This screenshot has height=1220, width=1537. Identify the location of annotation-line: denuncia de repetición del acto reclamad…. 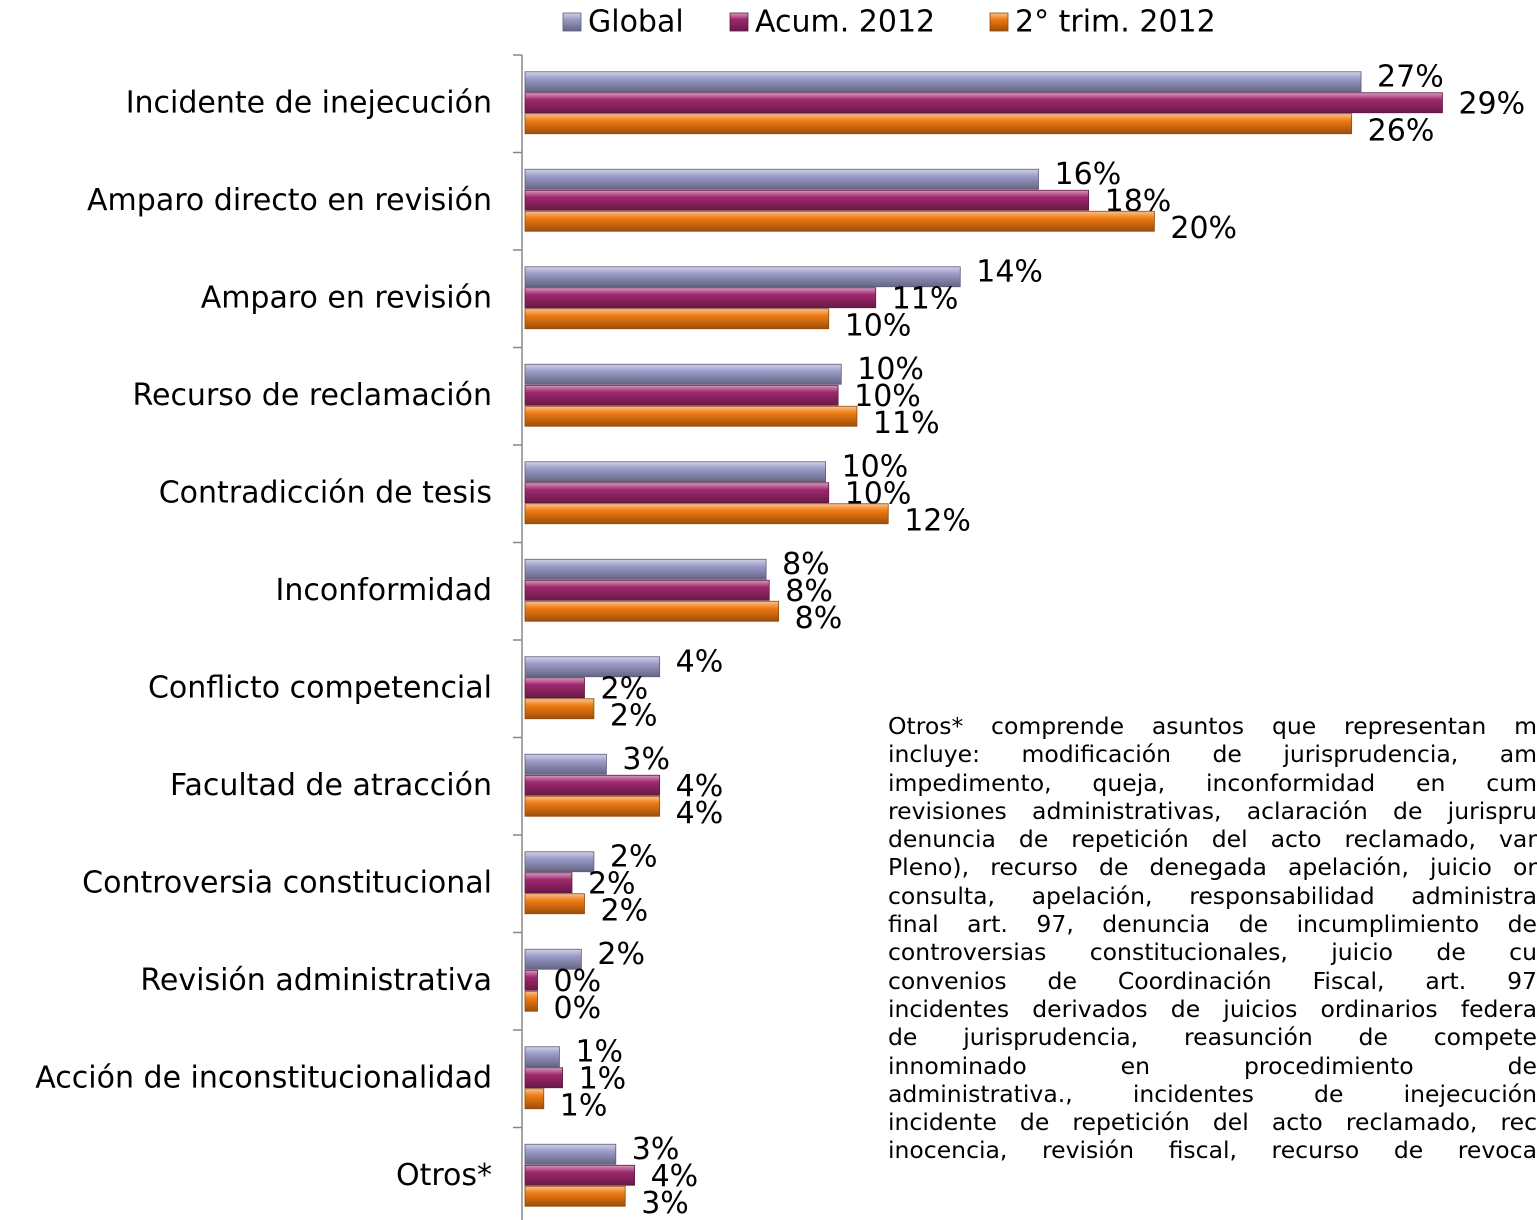
(1212, 839).